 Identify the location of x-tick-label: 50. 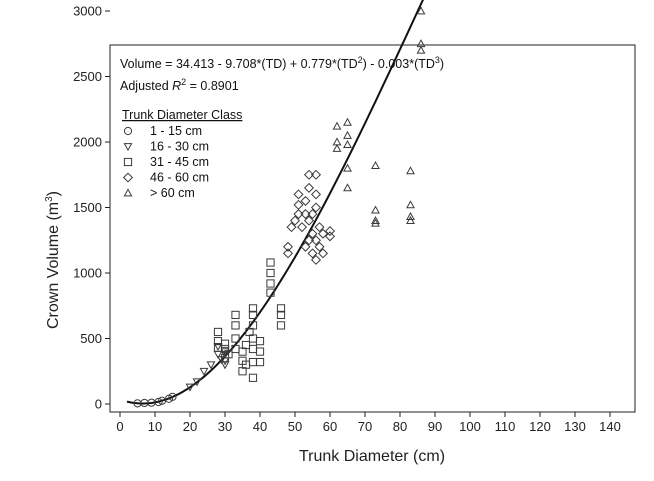
(295, 426).